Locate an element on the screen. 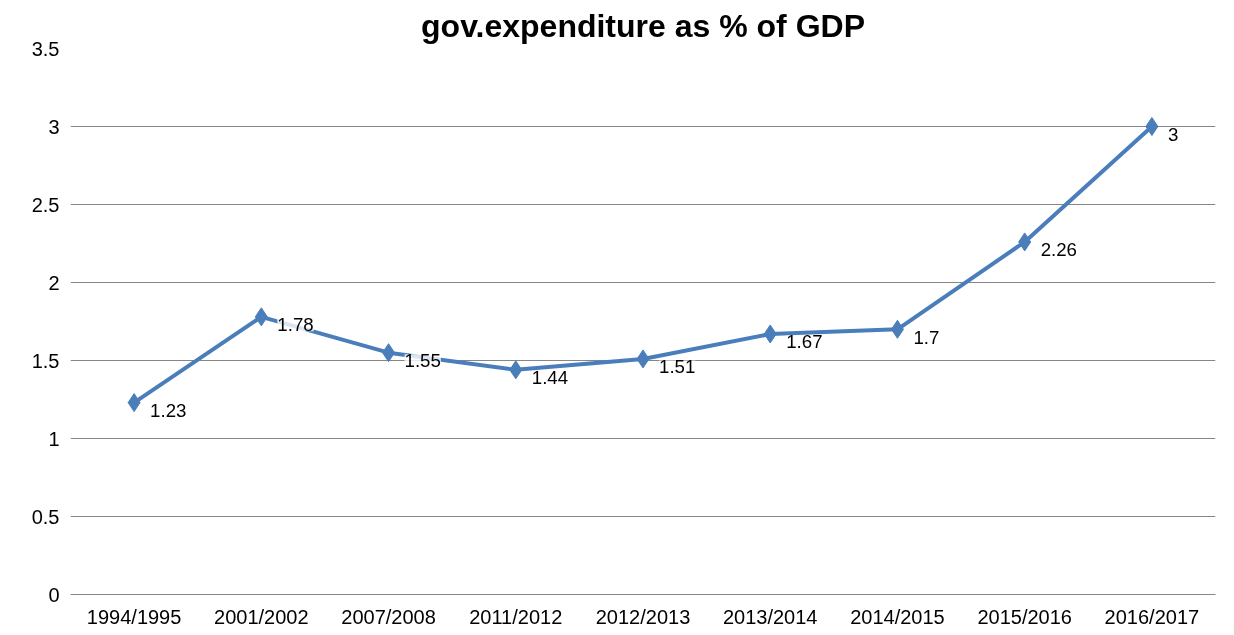 The width and height of the screenshot is (1234, 635). data-label: 1.44 is located at coordinates (550, 378).